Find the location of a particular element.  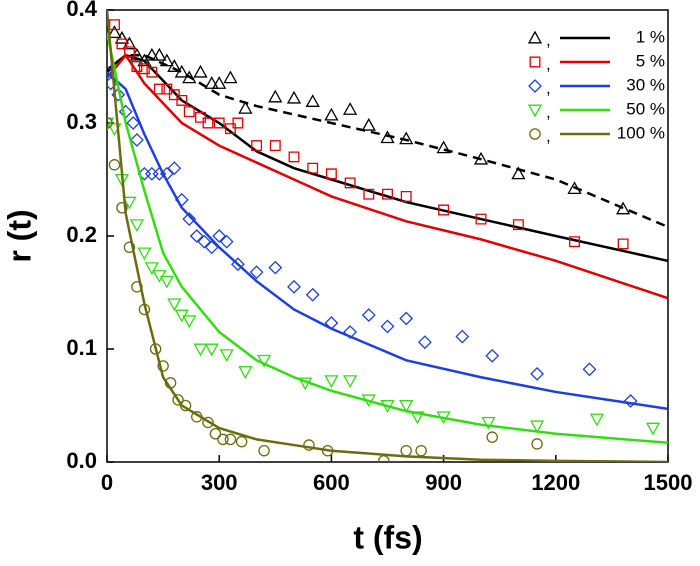

y-tick-label: 0.1 is located at coordinates (81, 347).